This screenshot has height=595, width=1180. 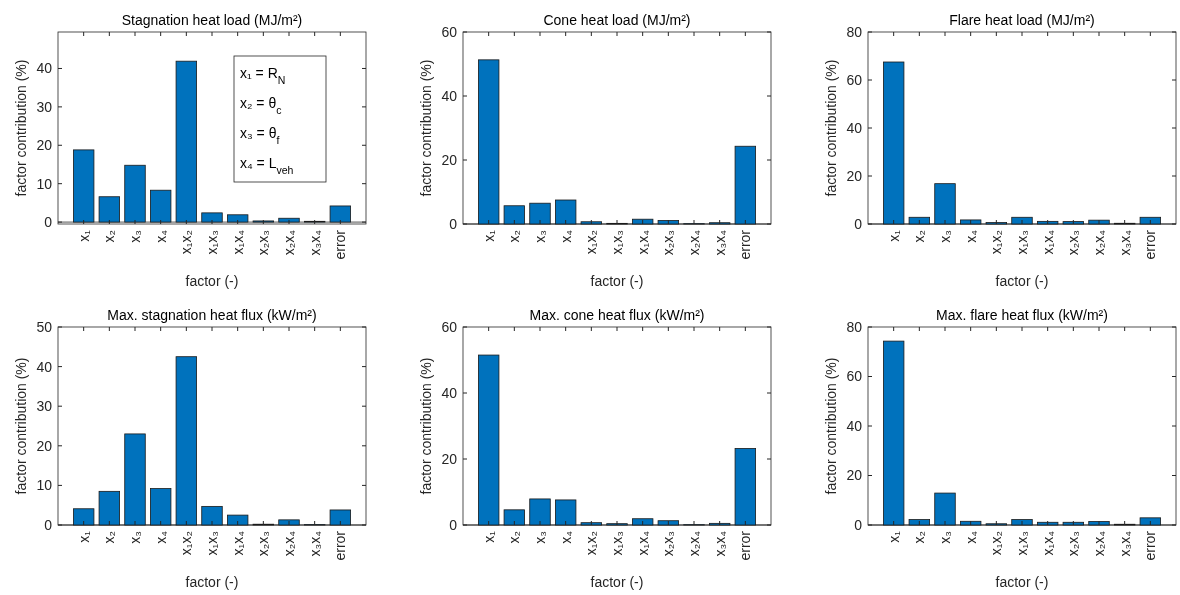 I want to click on chart-title: Max. flare heat flux (kW/m²), so click(x=1022, y=315).